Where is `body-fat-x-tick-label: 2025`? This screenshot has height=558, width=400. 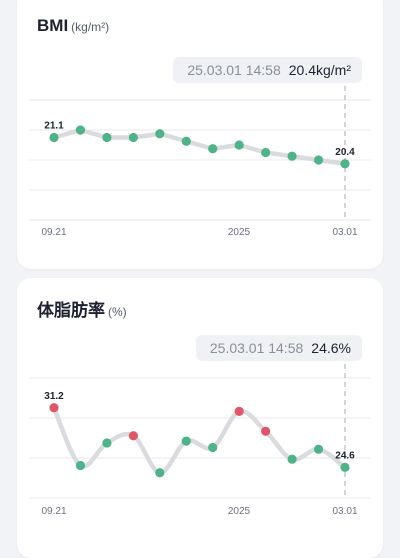
body-fat-x-tick-label: 2025 is located at coordinates (239, 511).